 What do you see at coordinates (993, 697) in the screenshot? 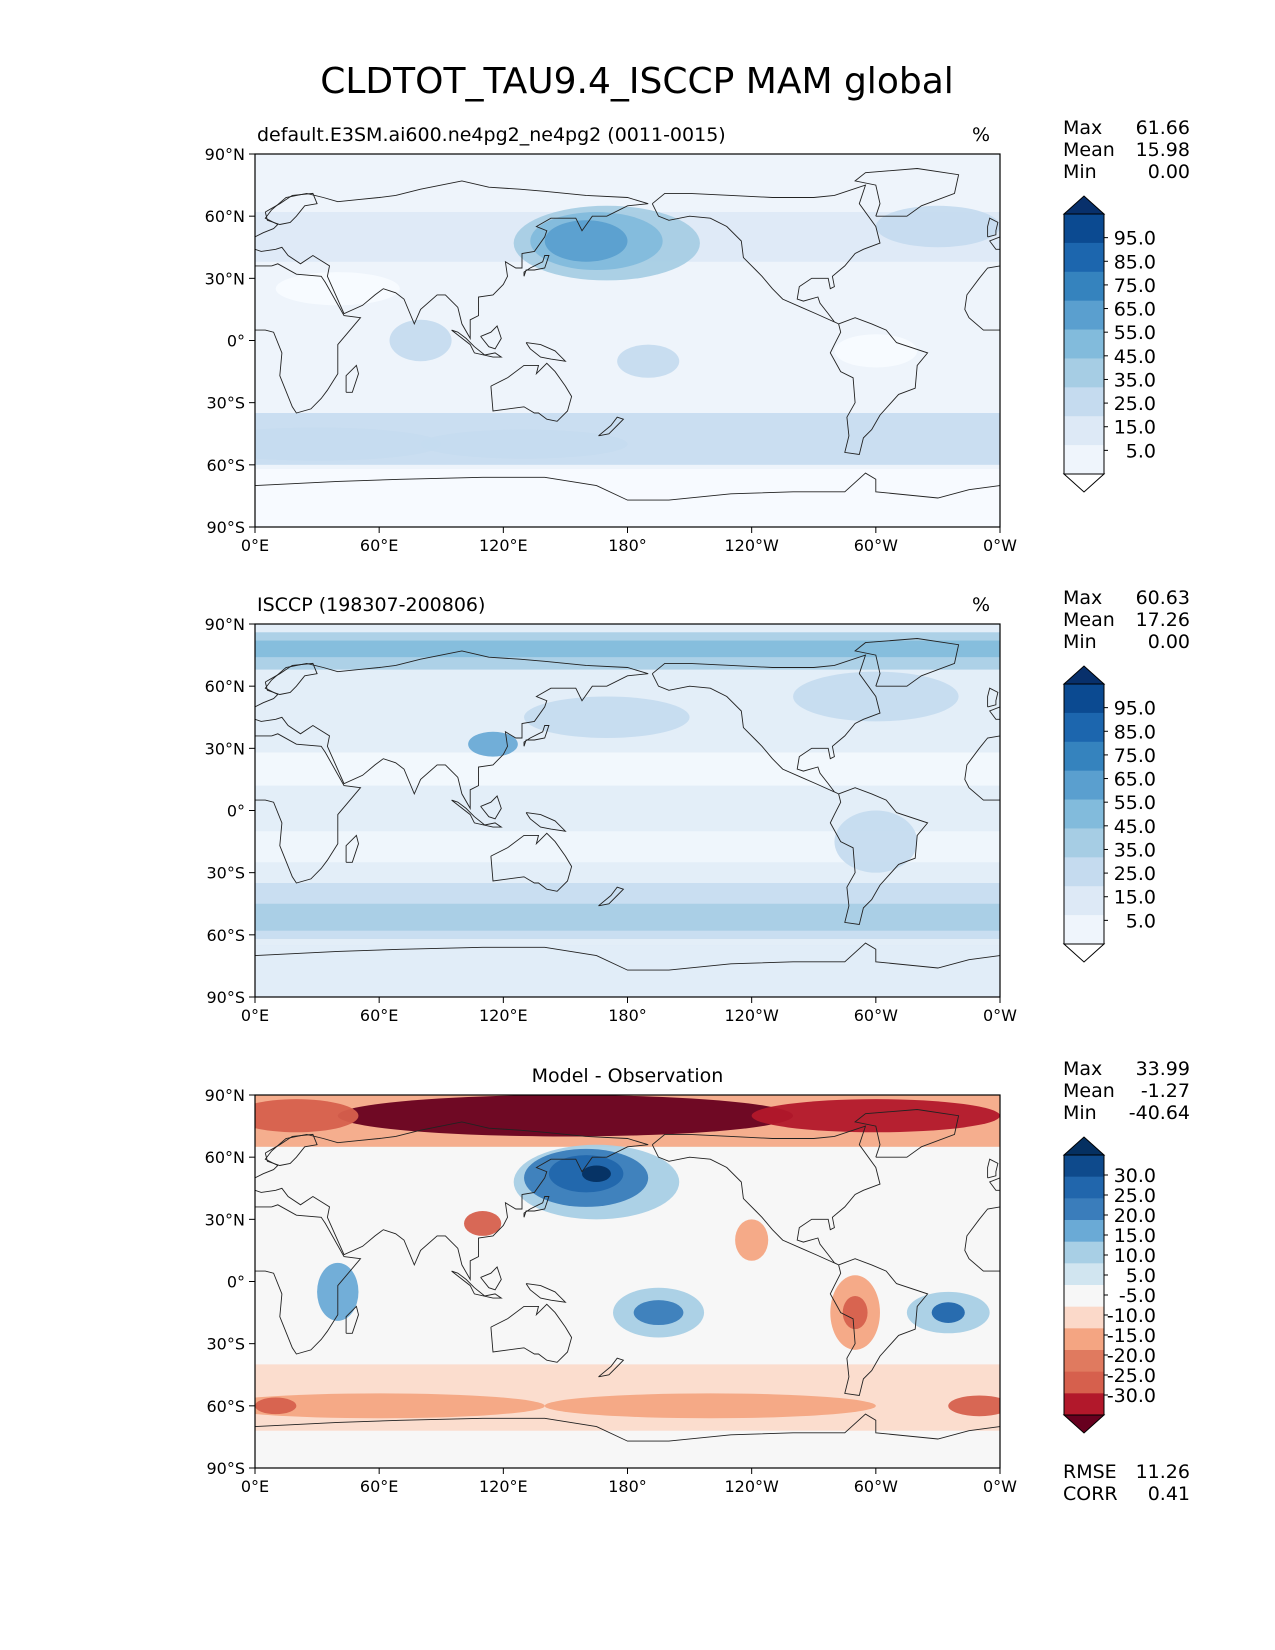
I see `coastline-uk-wrap` at bounding box center [993, 697].